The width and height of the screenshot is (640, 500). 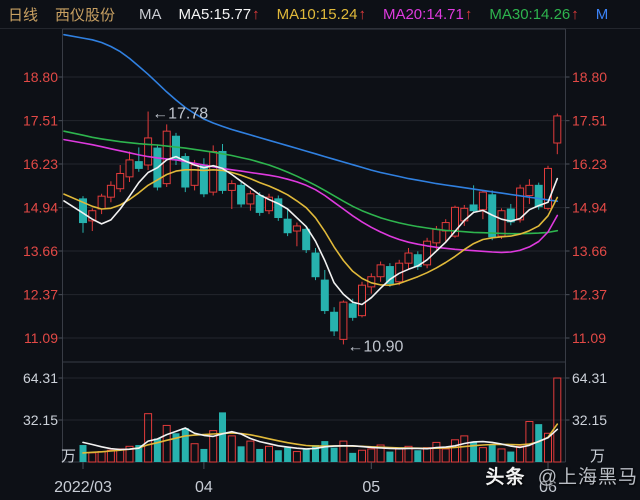 What do you see at coordinates (68, 456) in the screenshot?
I see `volume-unit-left: 万` at bounding box center [68, 456].